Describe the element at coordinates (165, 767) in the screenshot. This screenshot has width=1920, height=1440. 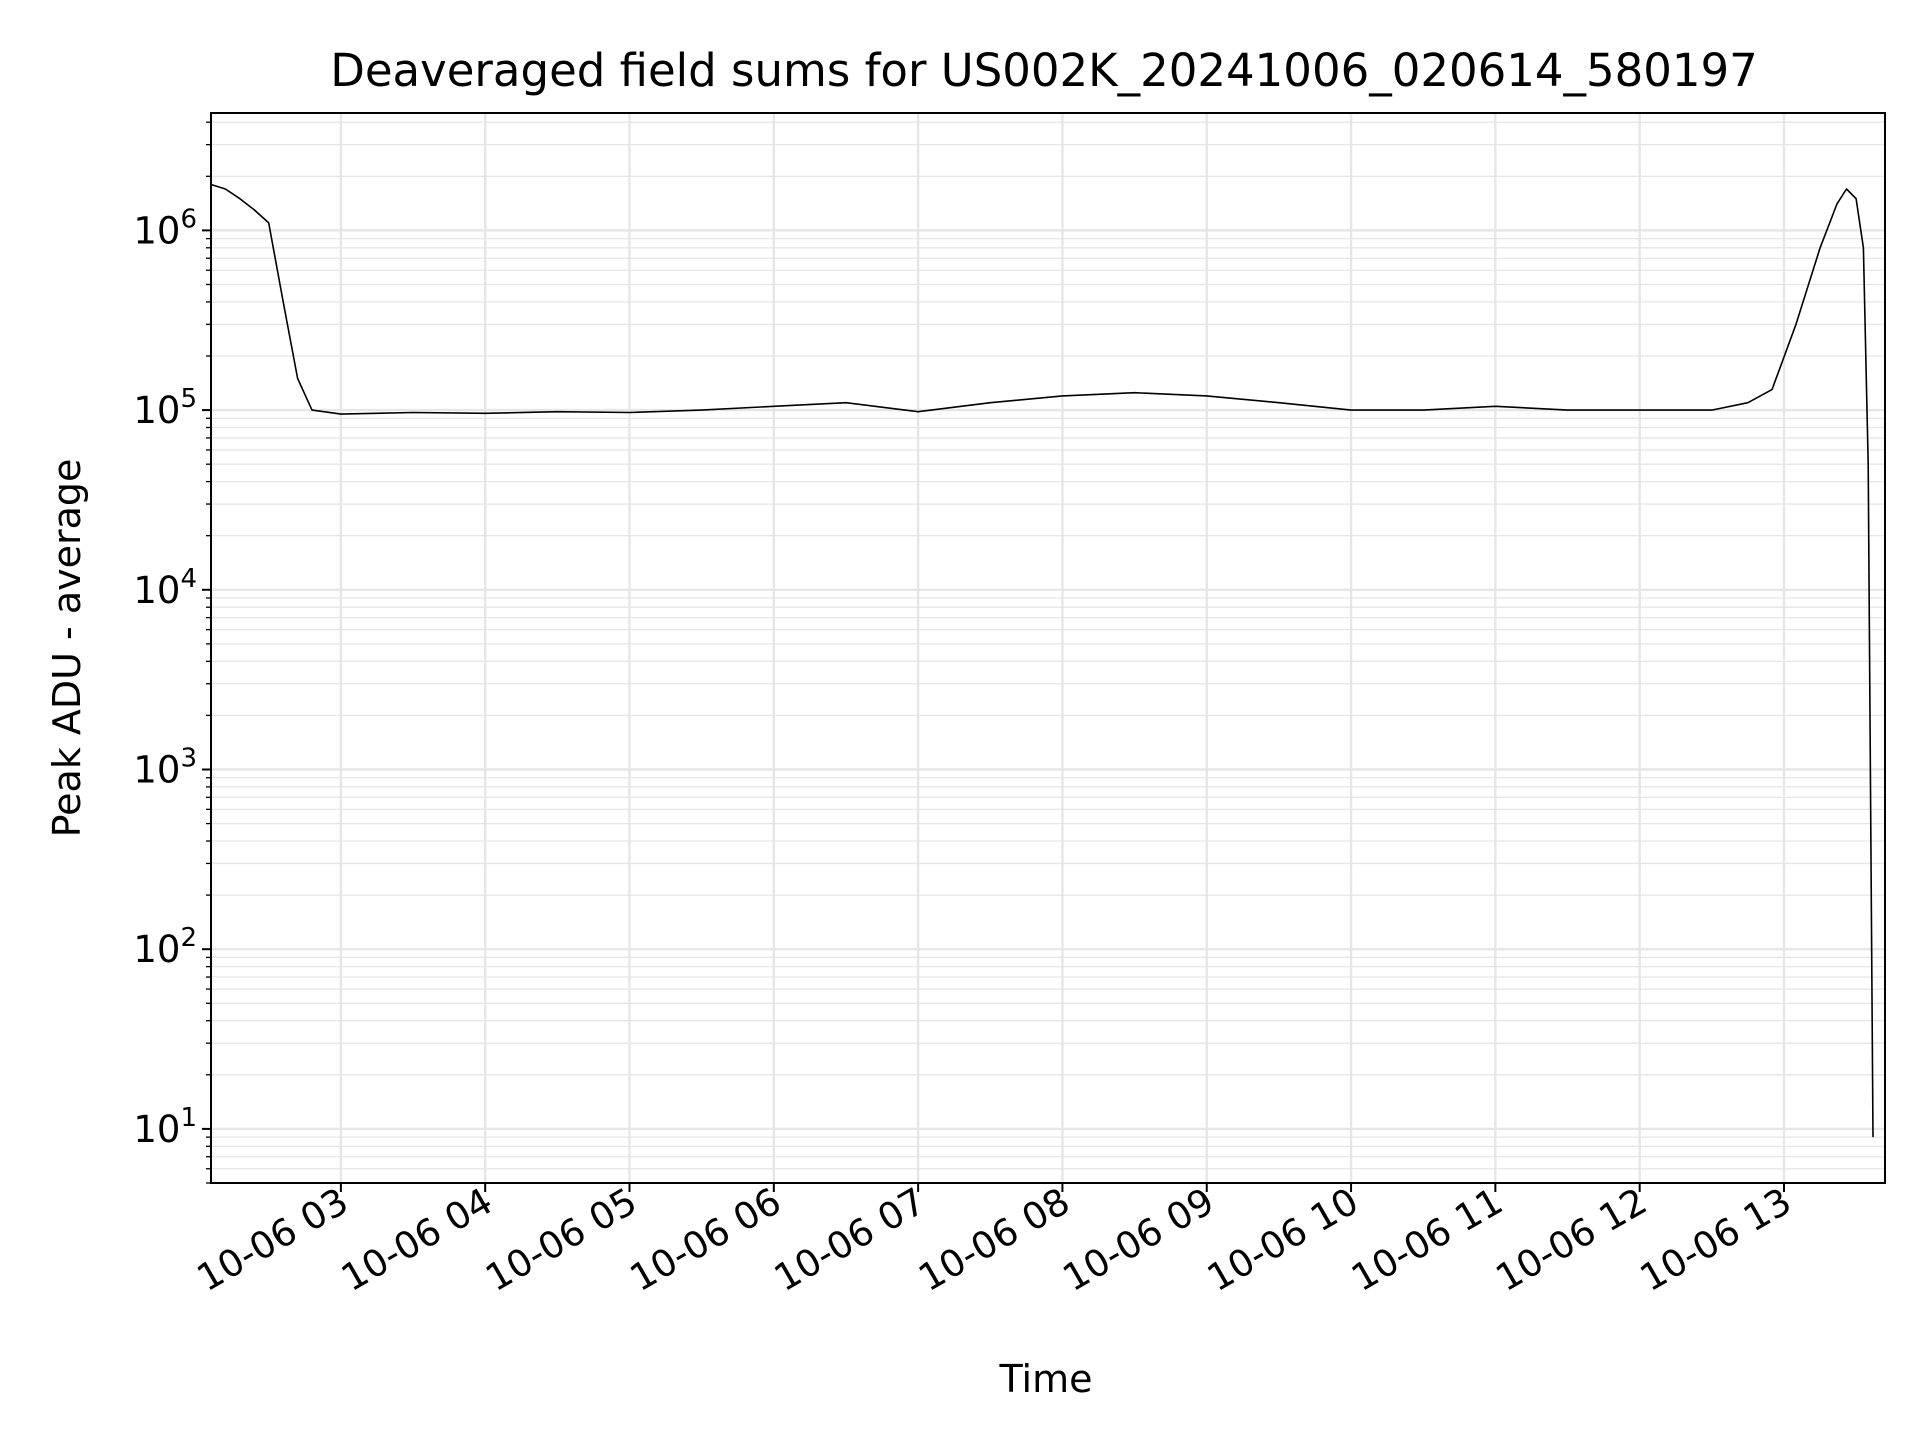
I see `y-tick-label: 103` at that location.